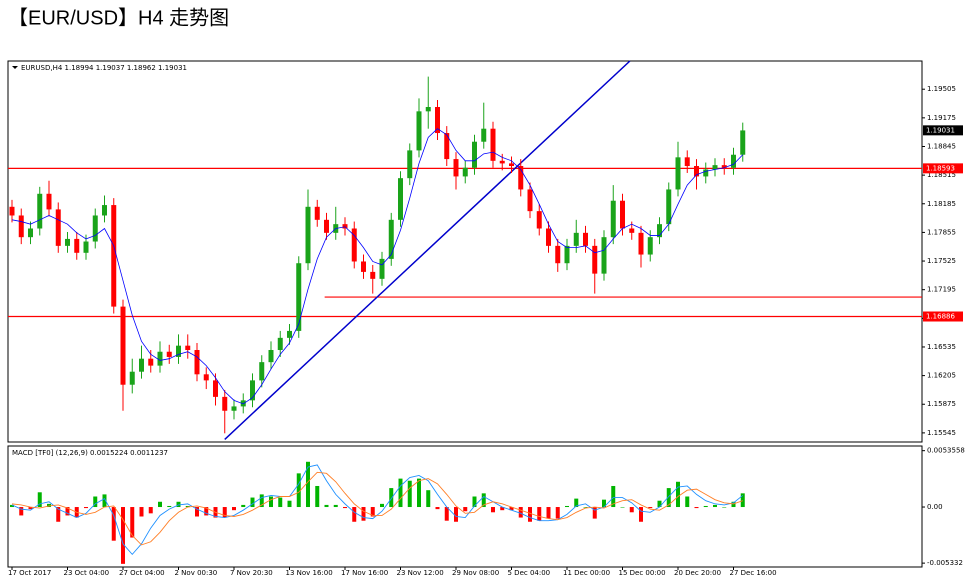 The image size is (966, 578). I want to click on y-tick-label: 1.15875, so click(941, 404).